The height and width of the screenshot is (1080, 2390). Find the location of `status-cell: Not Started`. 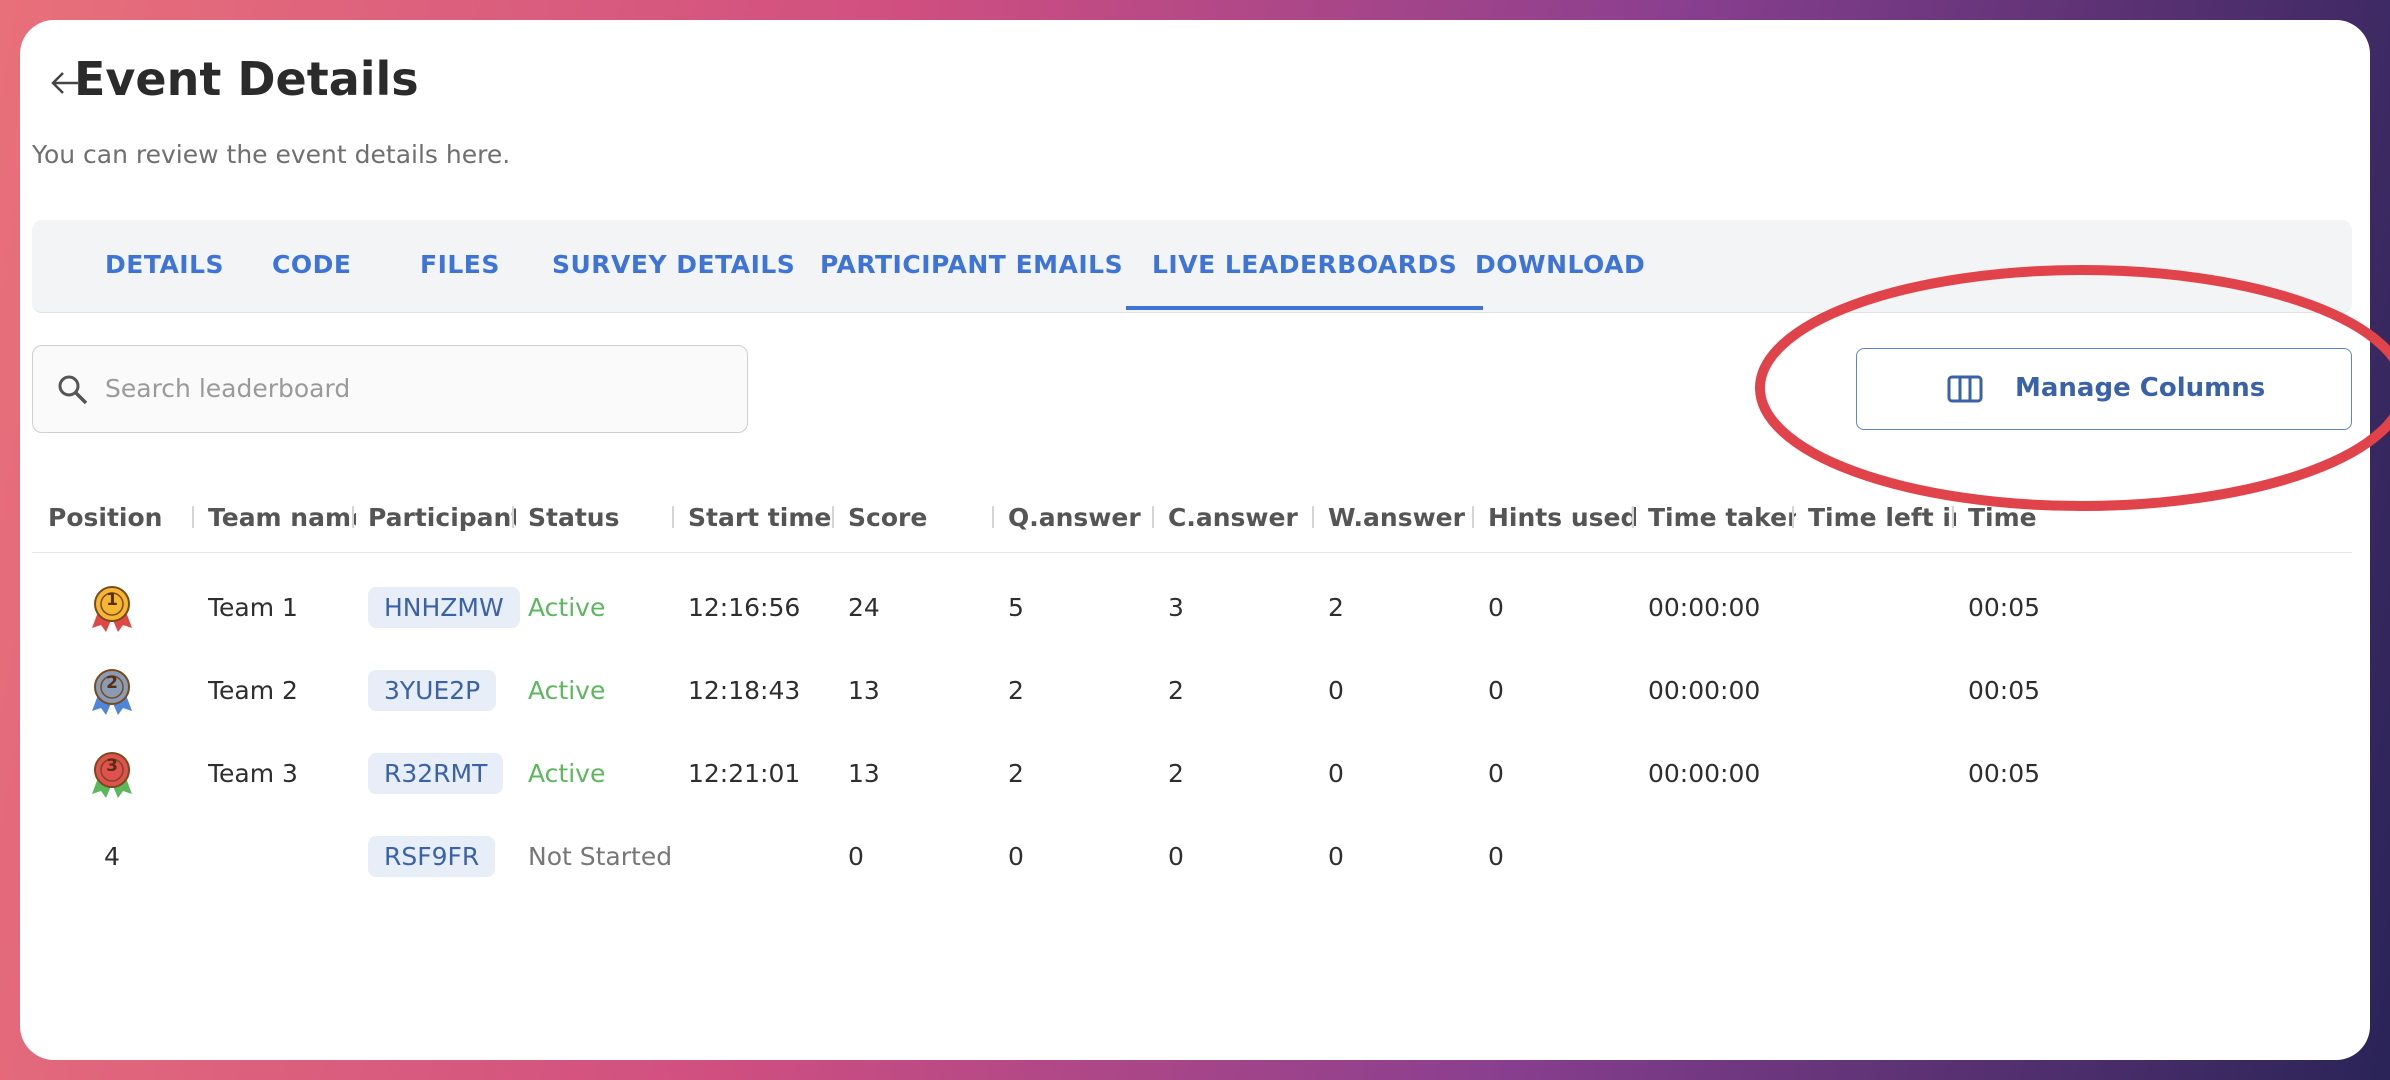

status-cell: Not Started is located at coordinates (600, 856).